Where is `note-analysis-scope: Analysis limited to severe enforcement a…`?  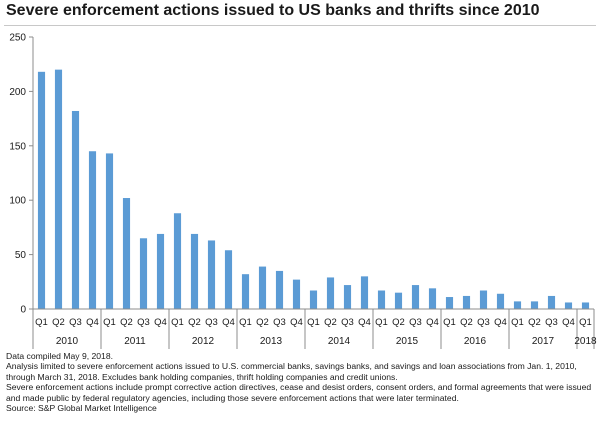
note-analysis-scope: Analysis limited to severe enforcement a… is located at coordinates (291, 371).